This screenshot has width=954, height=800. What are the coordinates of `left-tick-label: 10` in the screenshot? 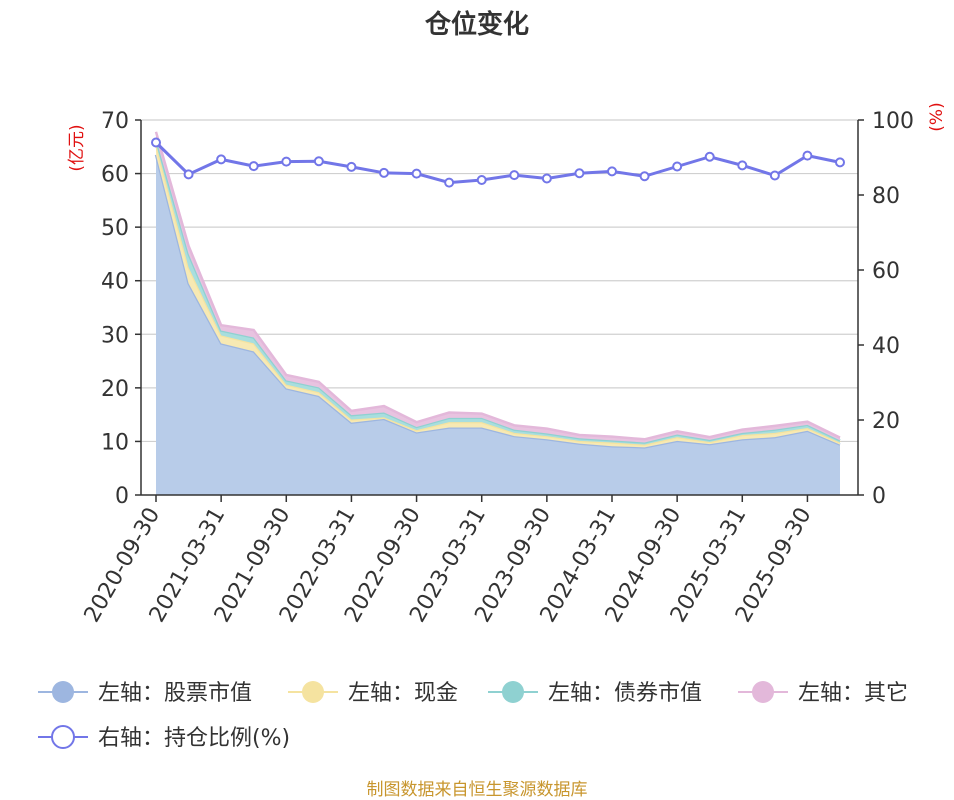 It's located at (115, 442).